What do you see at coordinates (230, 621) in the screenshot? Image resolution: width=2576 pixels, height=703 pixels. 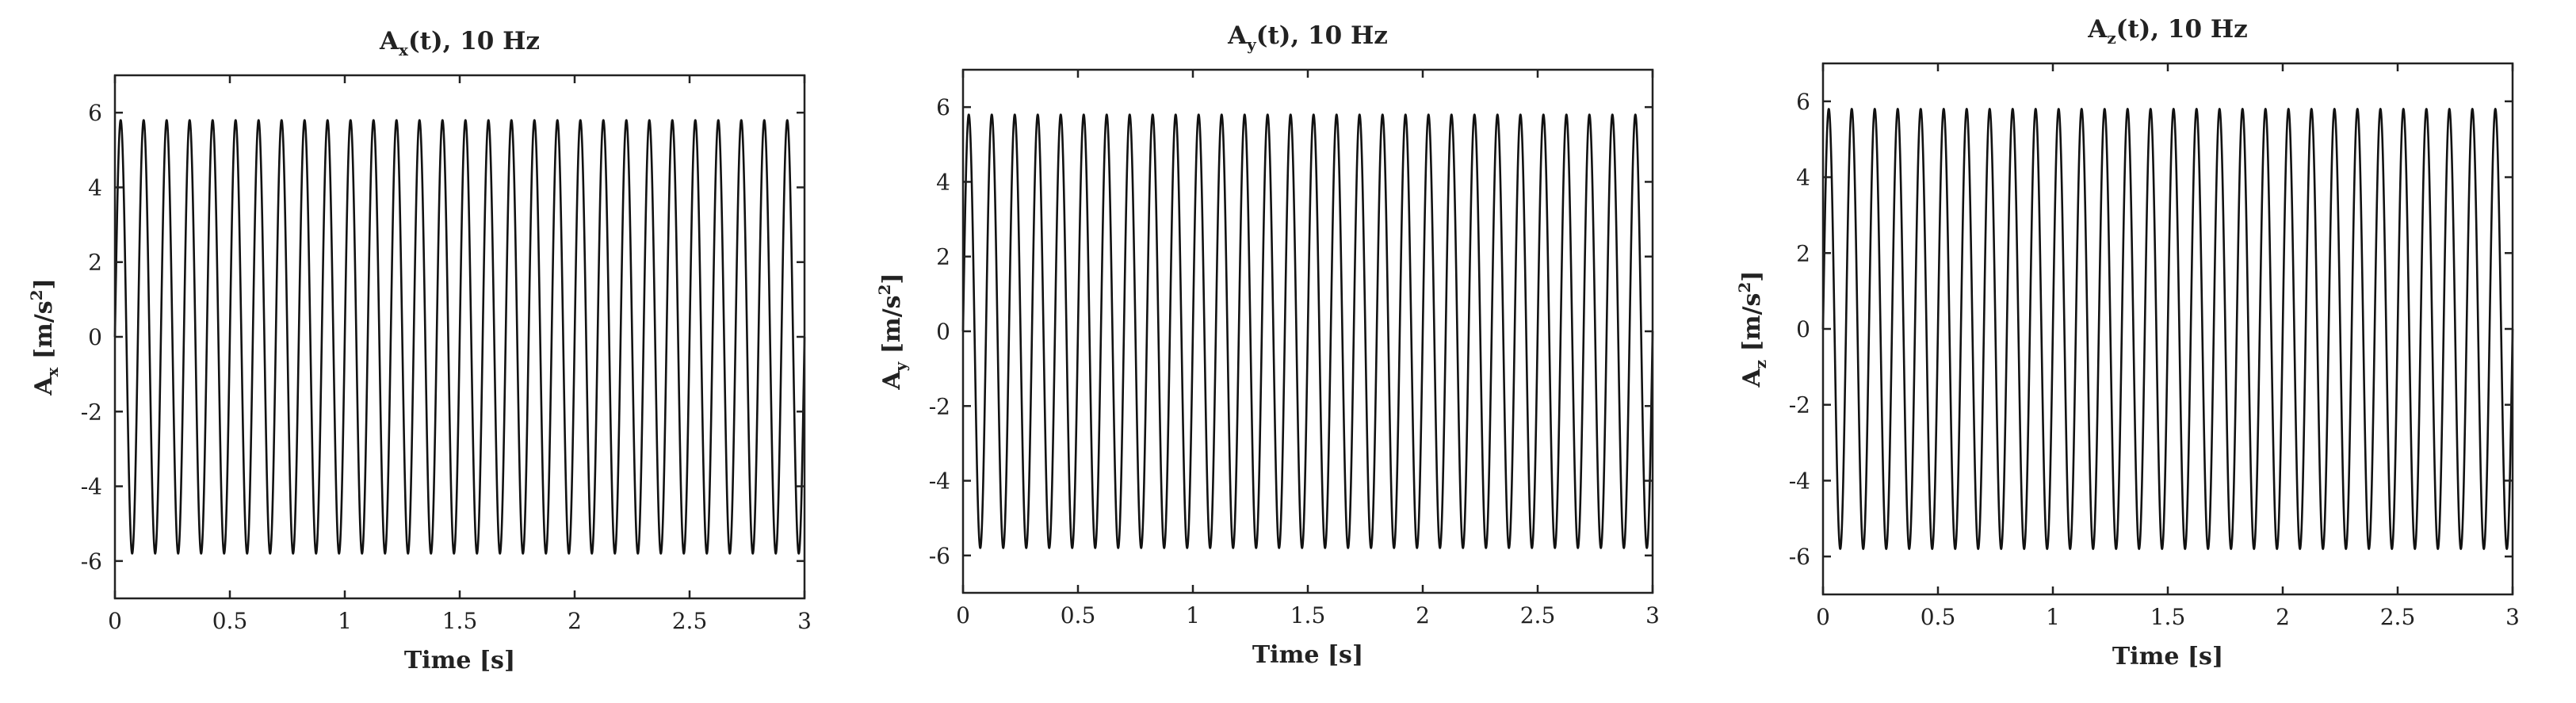 I see `x-tick-label-ax: 0.5` at bounding box center [230, 621].